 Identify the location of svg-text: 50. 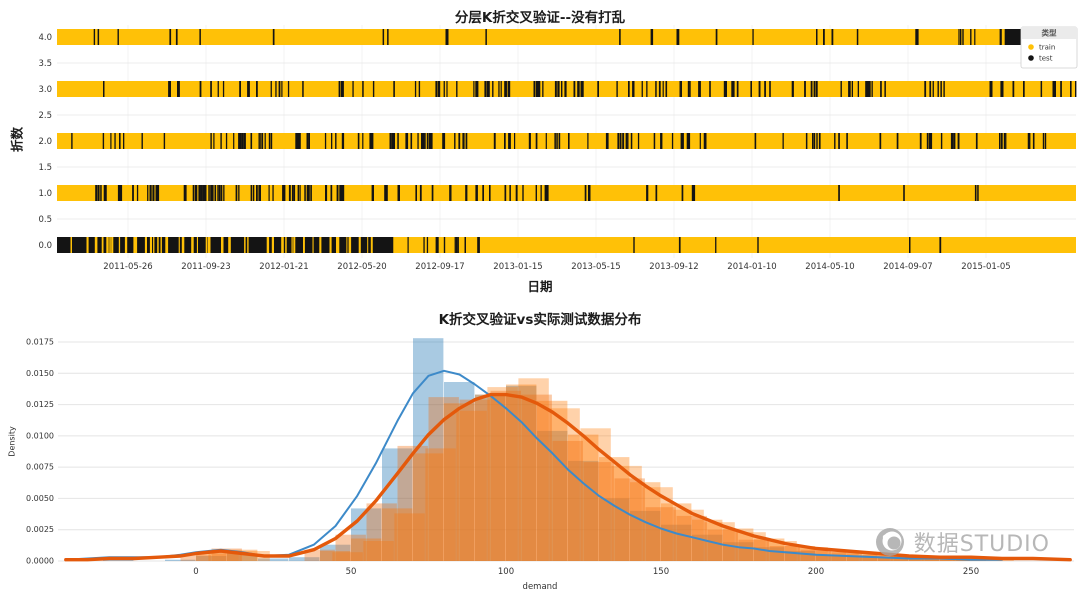
(351, 572).